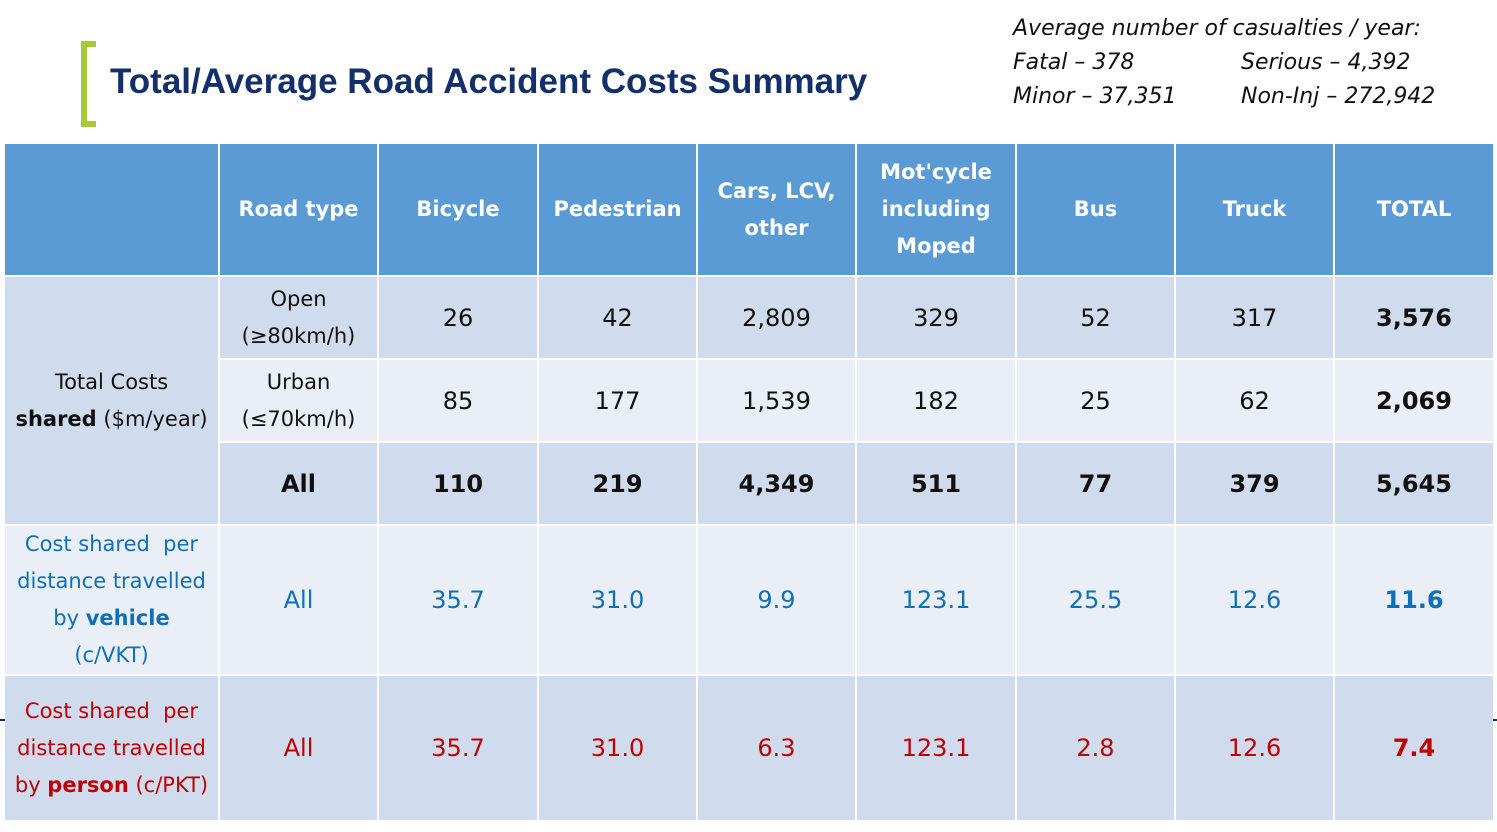 The image size is (1497, 832). What do you see at coordinates (1095, 600) in the screenshot?
I see `value-cell: 25.5` at bounding box center [1095, 600].